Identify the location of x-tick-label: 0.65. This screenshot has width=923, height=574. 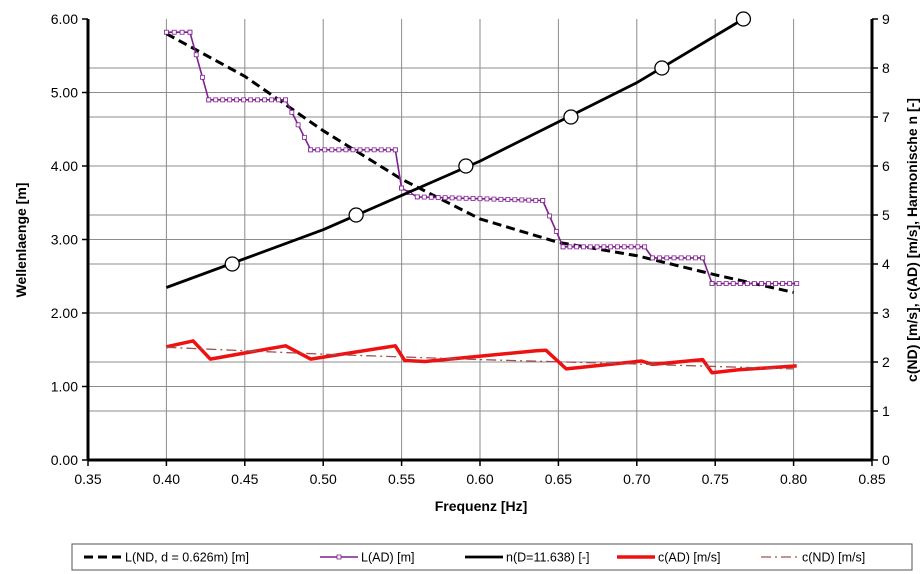
(558, 479).